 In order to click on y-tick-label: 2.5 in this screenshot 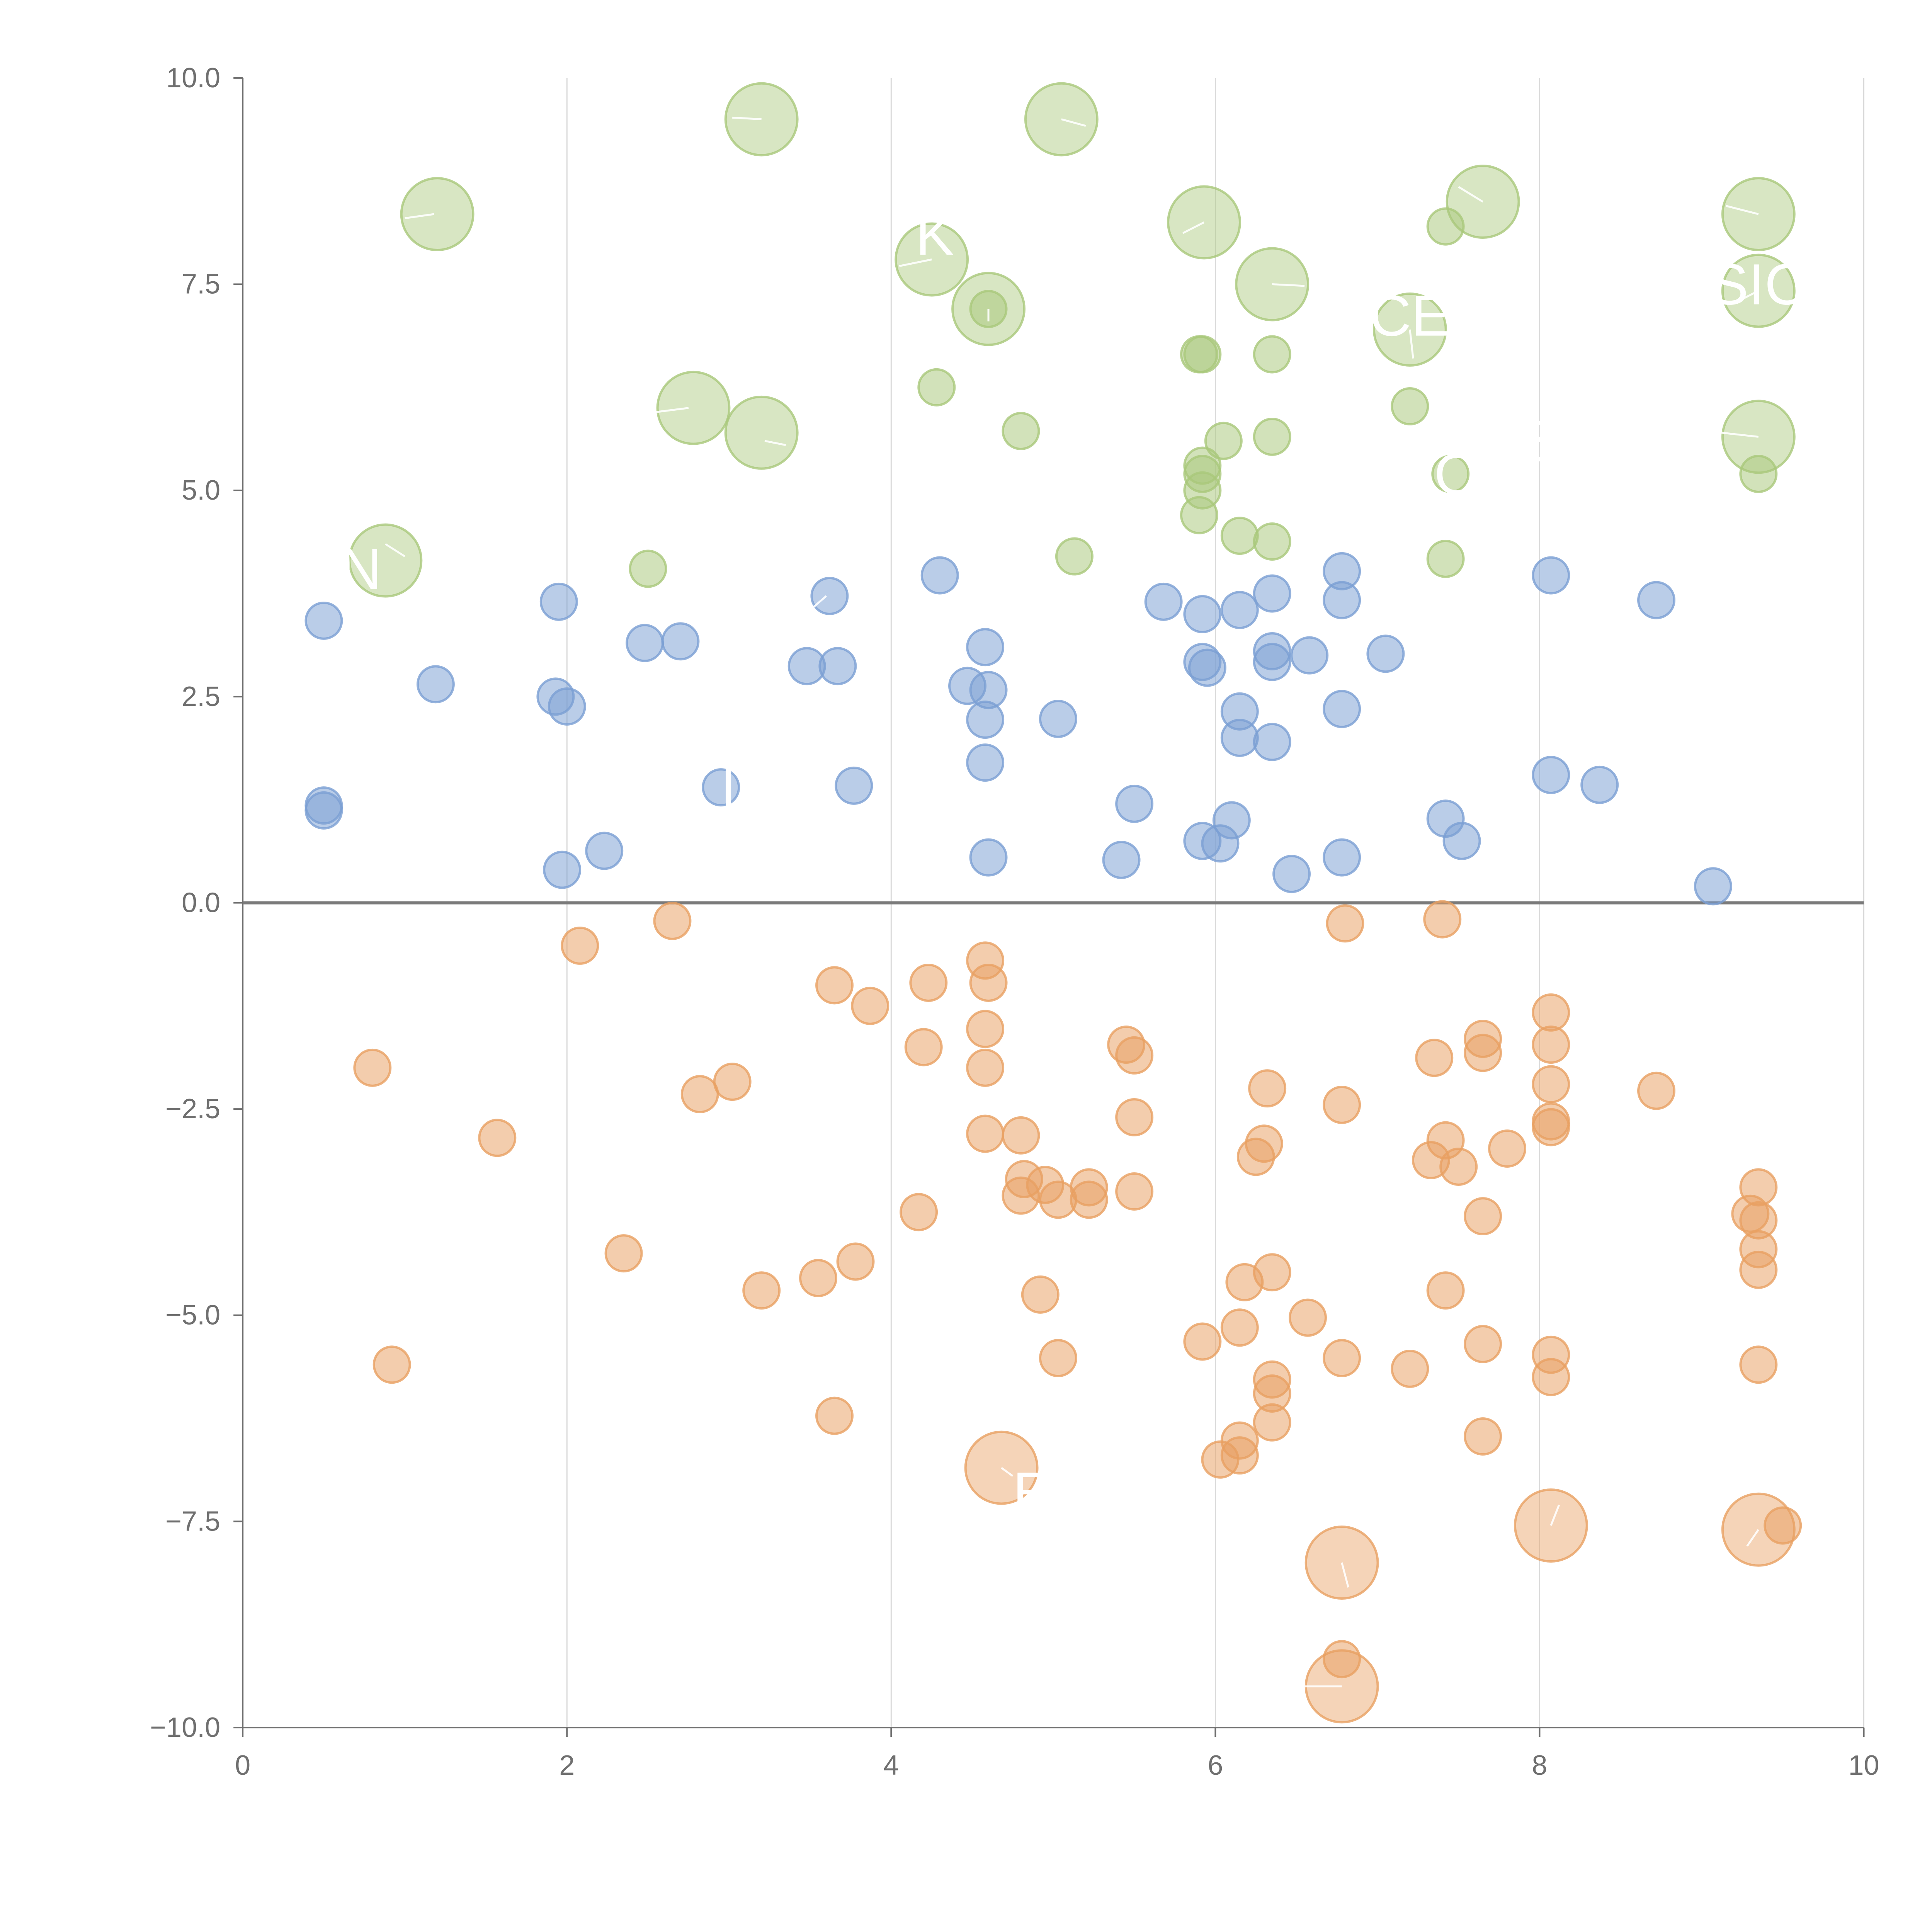, I will do `click(201, 696)`.